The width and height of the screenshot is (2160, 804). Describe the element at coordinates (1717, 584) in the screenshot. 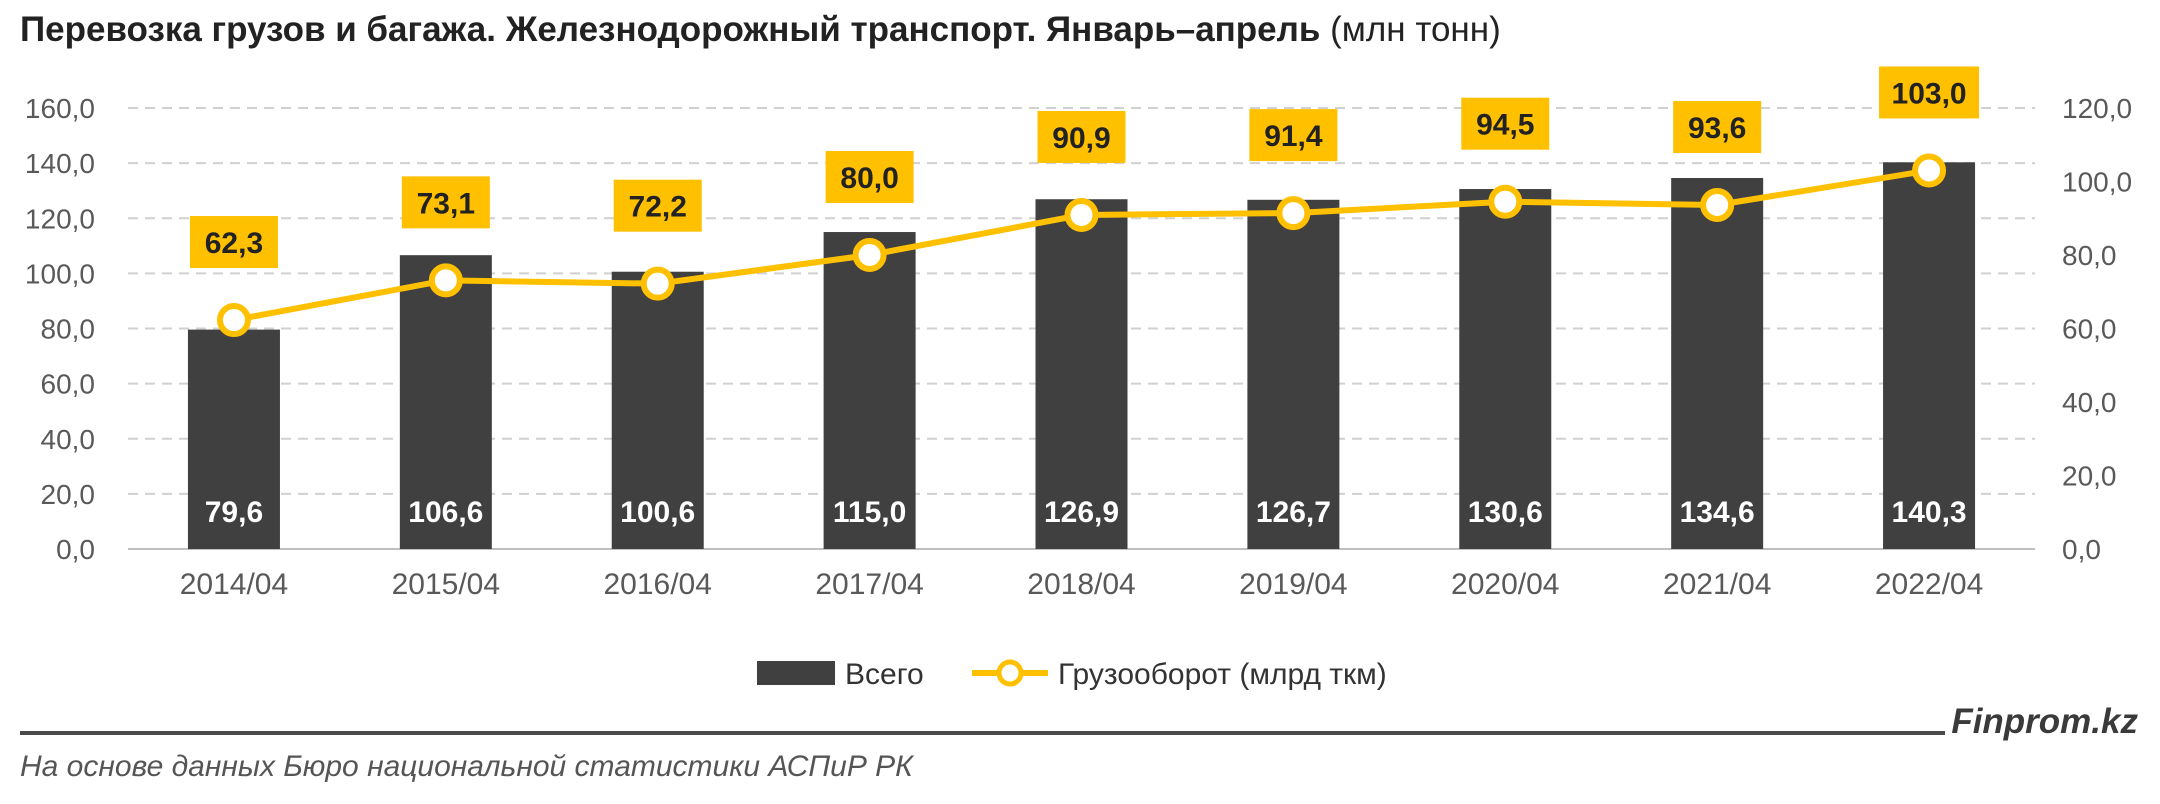

I see `x-tick-label: 2021/04` at that location.